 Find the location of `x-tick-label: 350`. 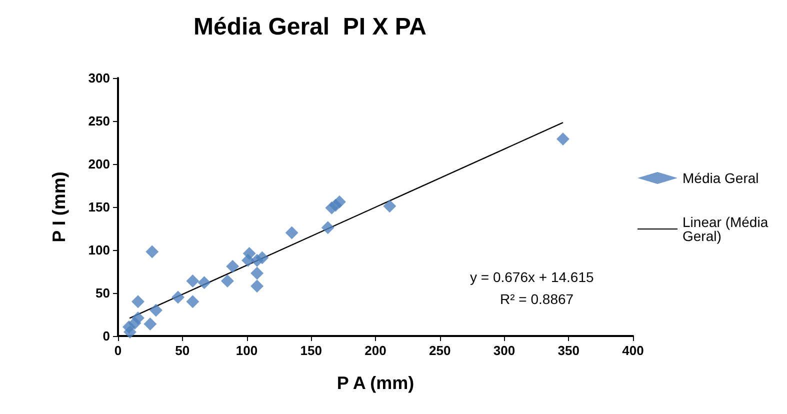

x-tick-label: 350 is located at coordinates (569, 350).